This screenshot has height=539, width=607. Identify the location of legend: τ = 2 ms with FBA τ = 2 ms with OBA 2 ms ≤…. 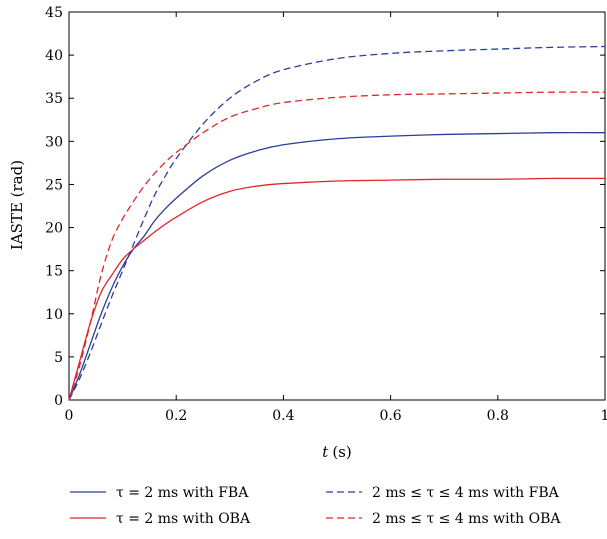
(315, 506).